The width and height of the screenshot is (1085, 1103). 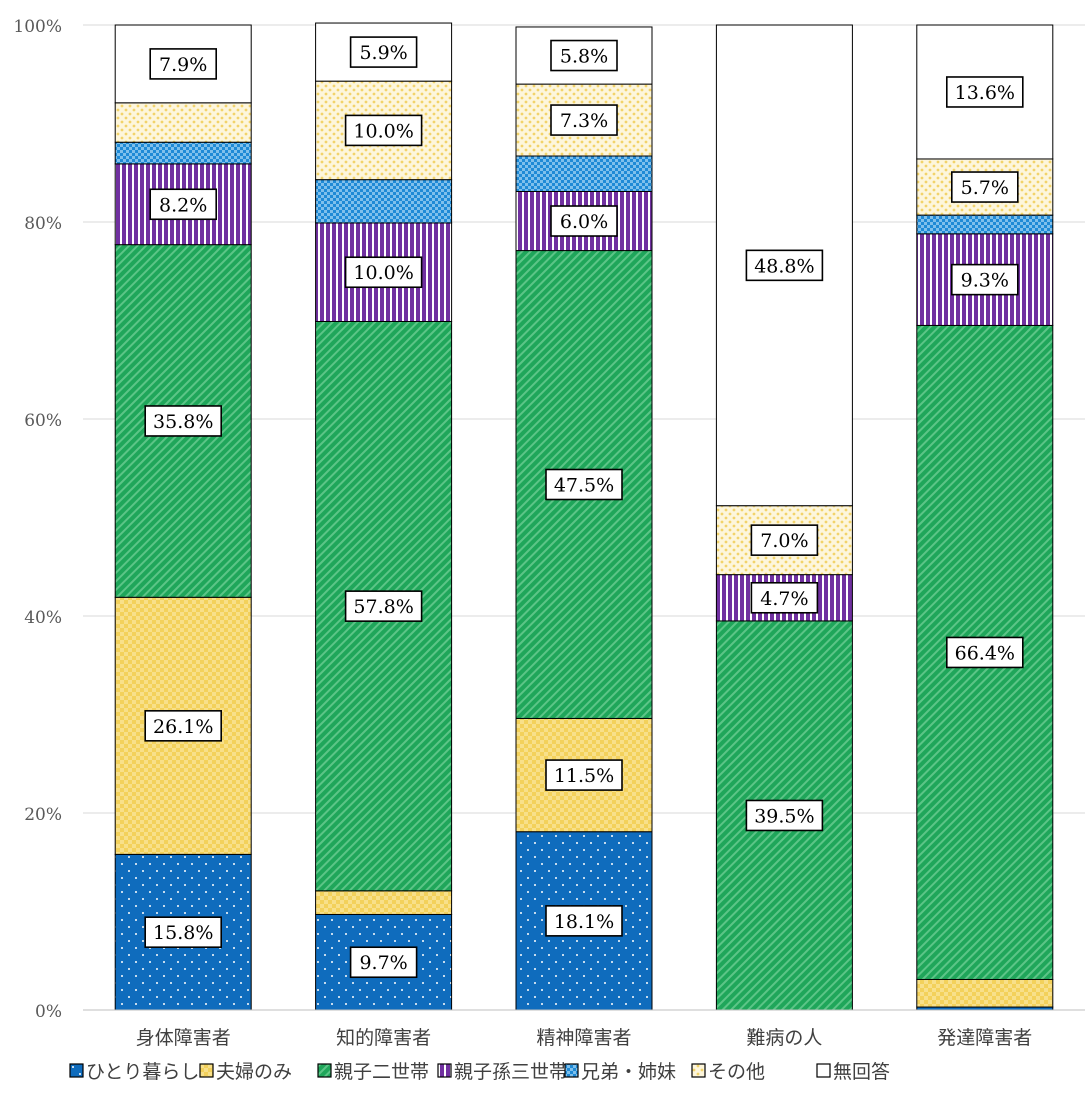 I want to click on data-label: 5.7%, so click(x=985, y=188).